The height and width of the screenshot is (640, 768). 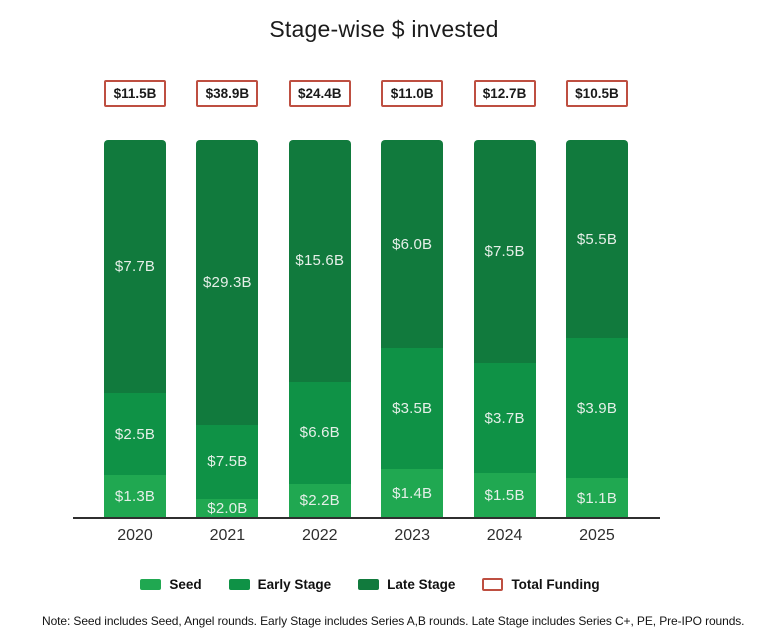 I want to click on segment-late-stage-2024: $7.5B, so click(x=504, y=252).